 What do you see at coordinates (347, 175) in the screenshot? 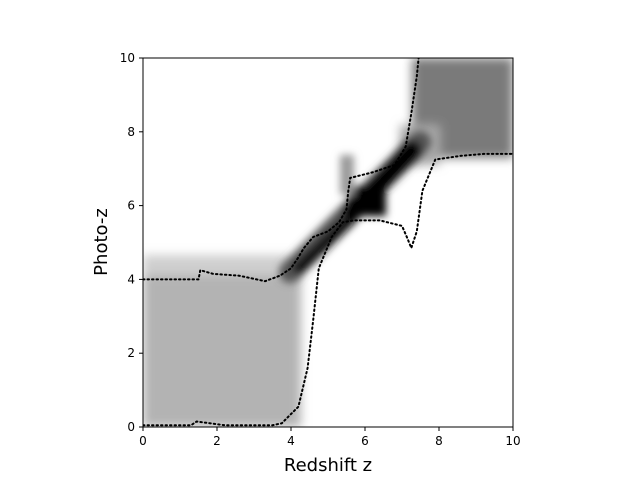
I see `ridge-spur` at bounding box center [347, 175].